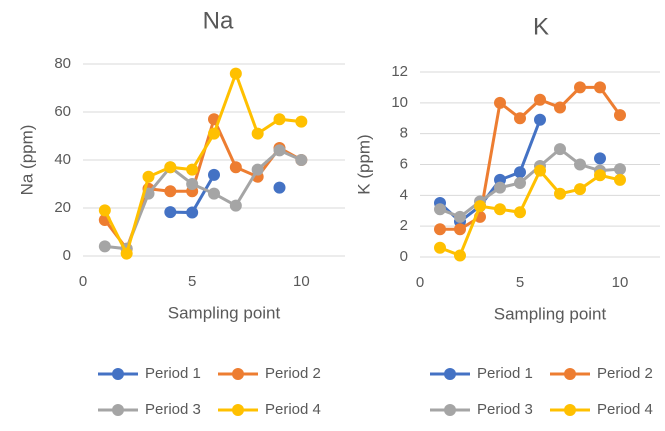 The width and height of the screenshot is (665, 431). Describe the element at coordinates (404, 225) in the screenshot. I see `y-tick-label: 2` at that location.